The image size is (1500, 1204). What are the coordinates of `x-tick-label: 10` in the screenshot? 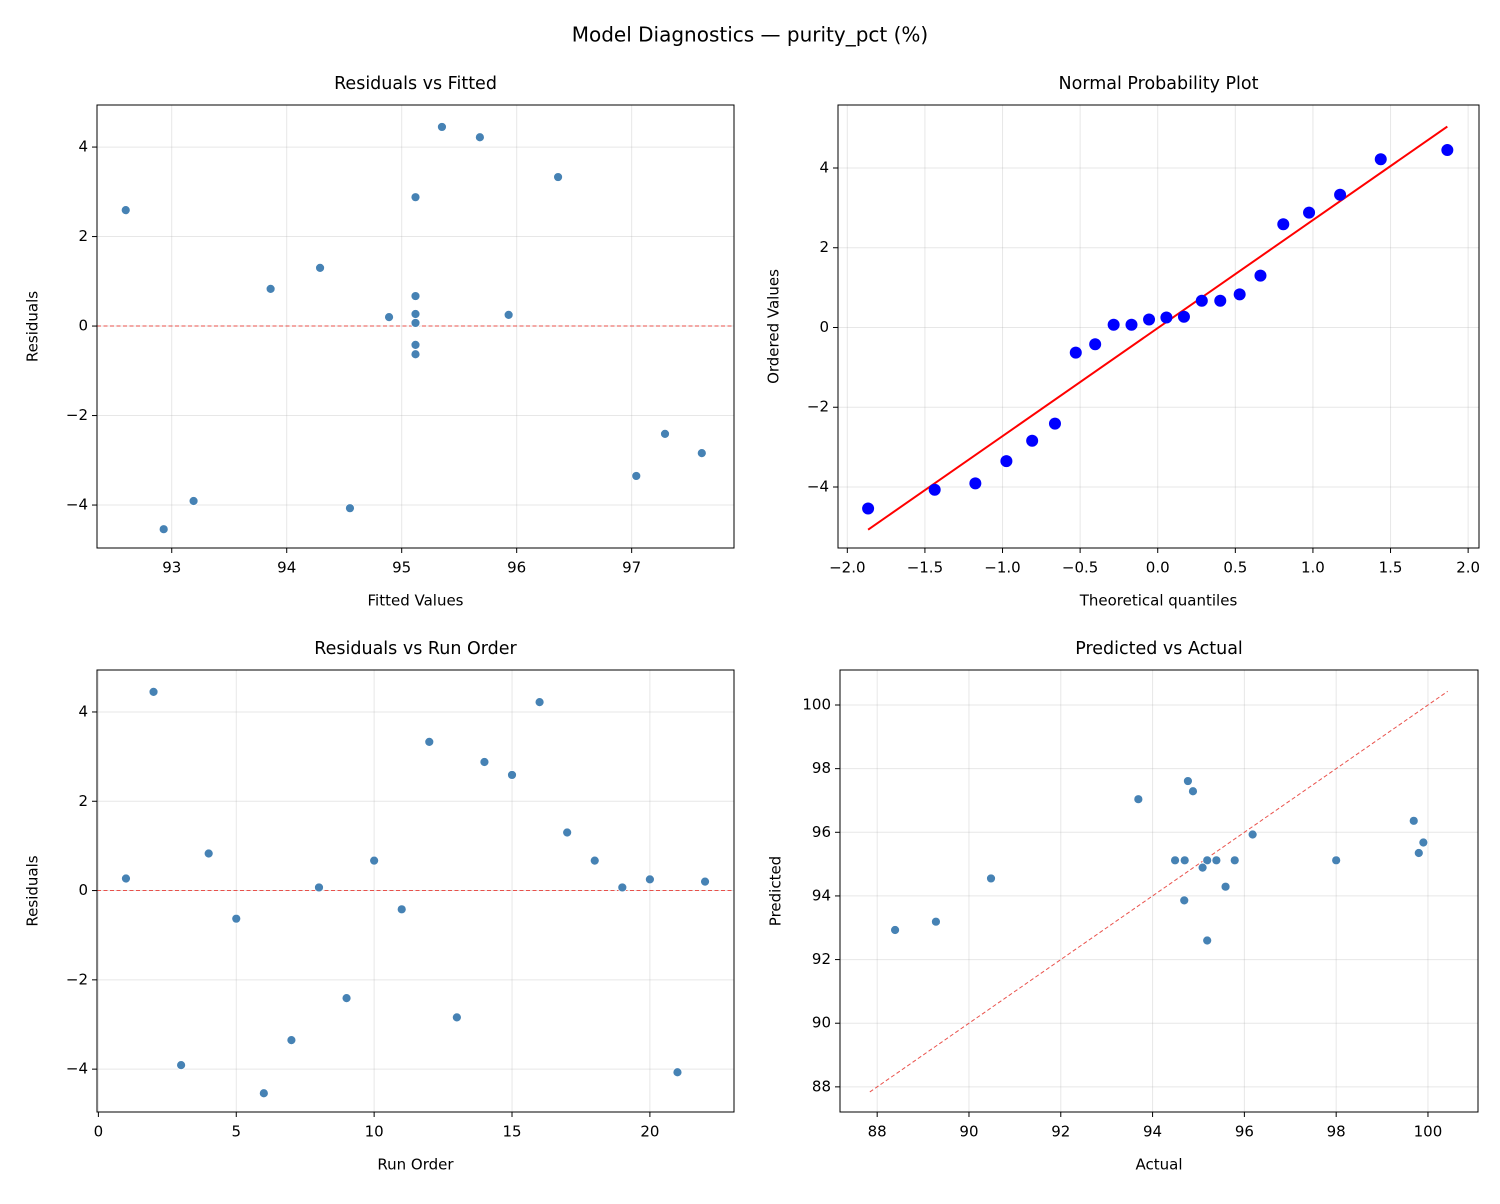 It's located at (374, 1132).